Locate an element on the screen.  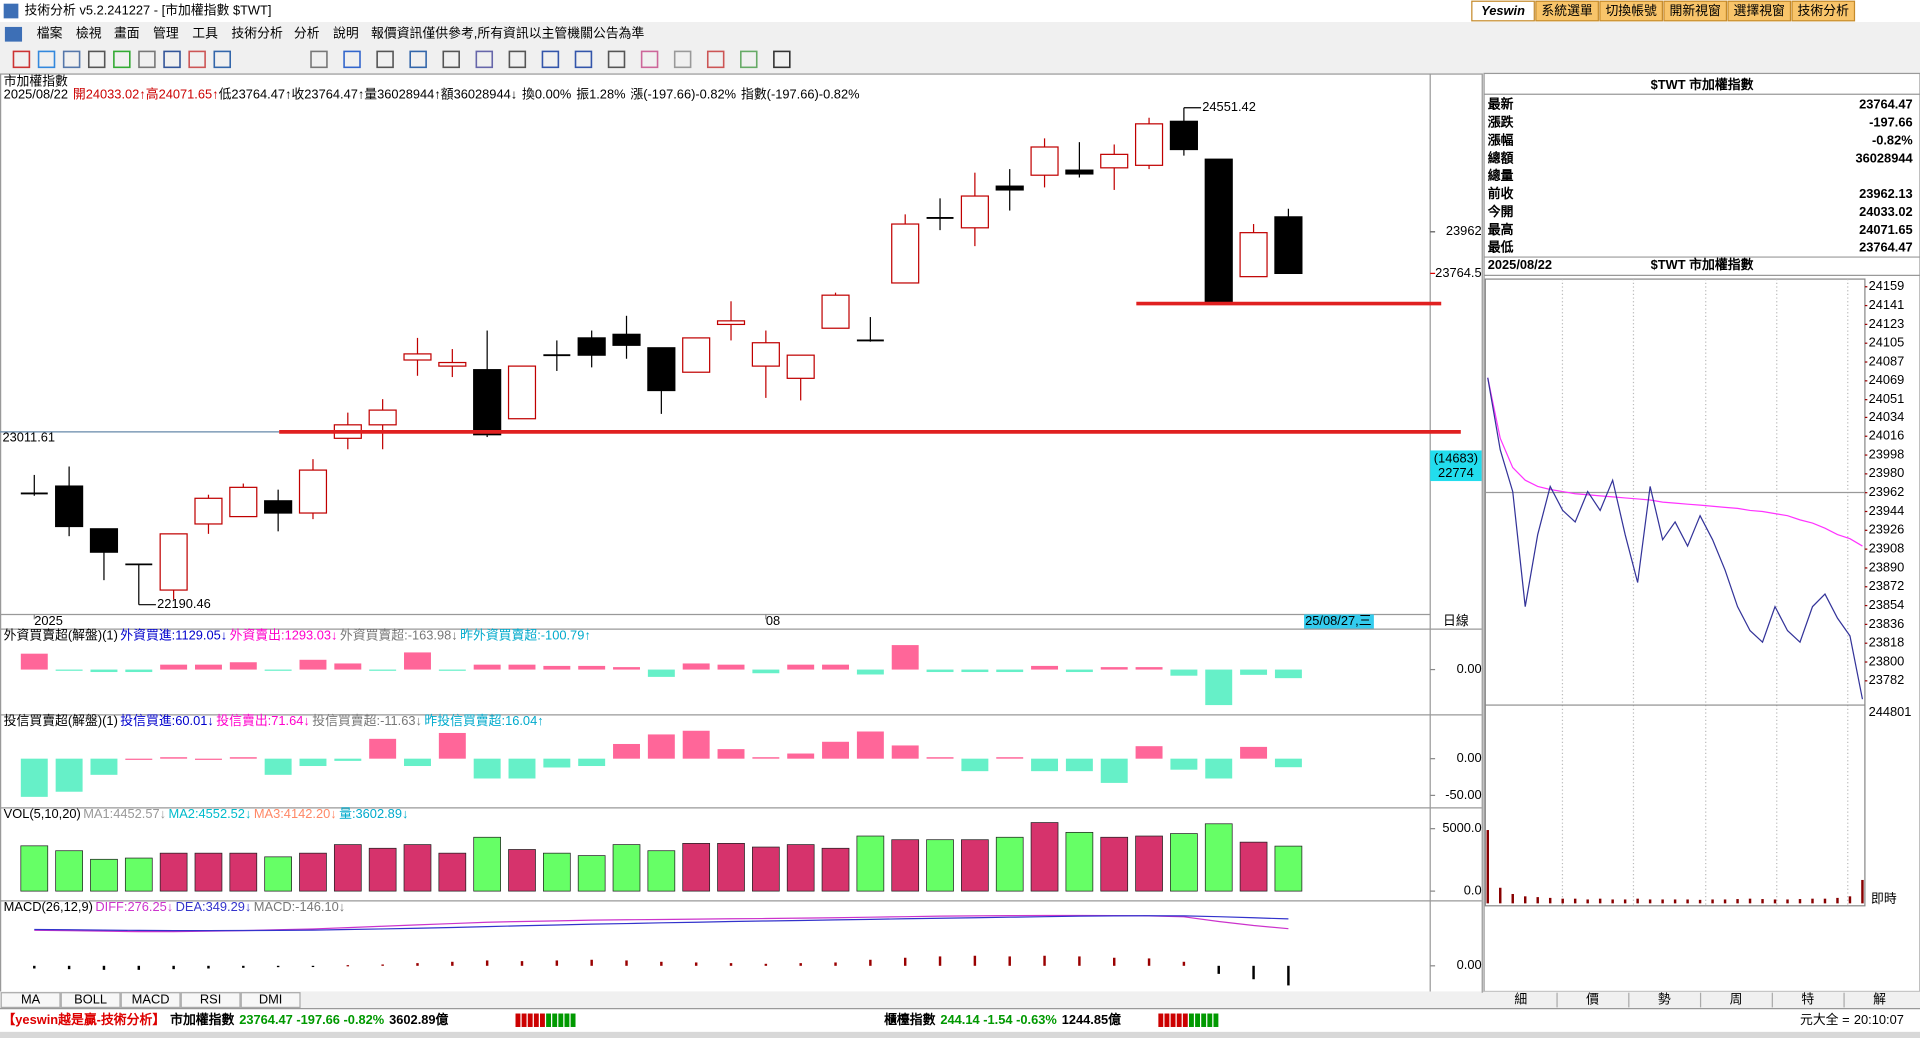
date-box-label: 25/08/27,三 is located at coordinates (1338, 620).